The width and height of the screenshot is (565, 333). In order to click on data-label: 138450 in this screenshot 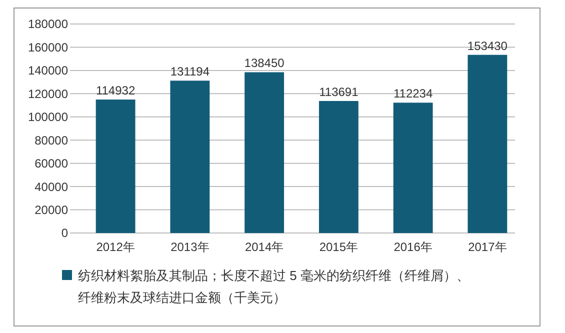, I will do `click(264, 63)`.